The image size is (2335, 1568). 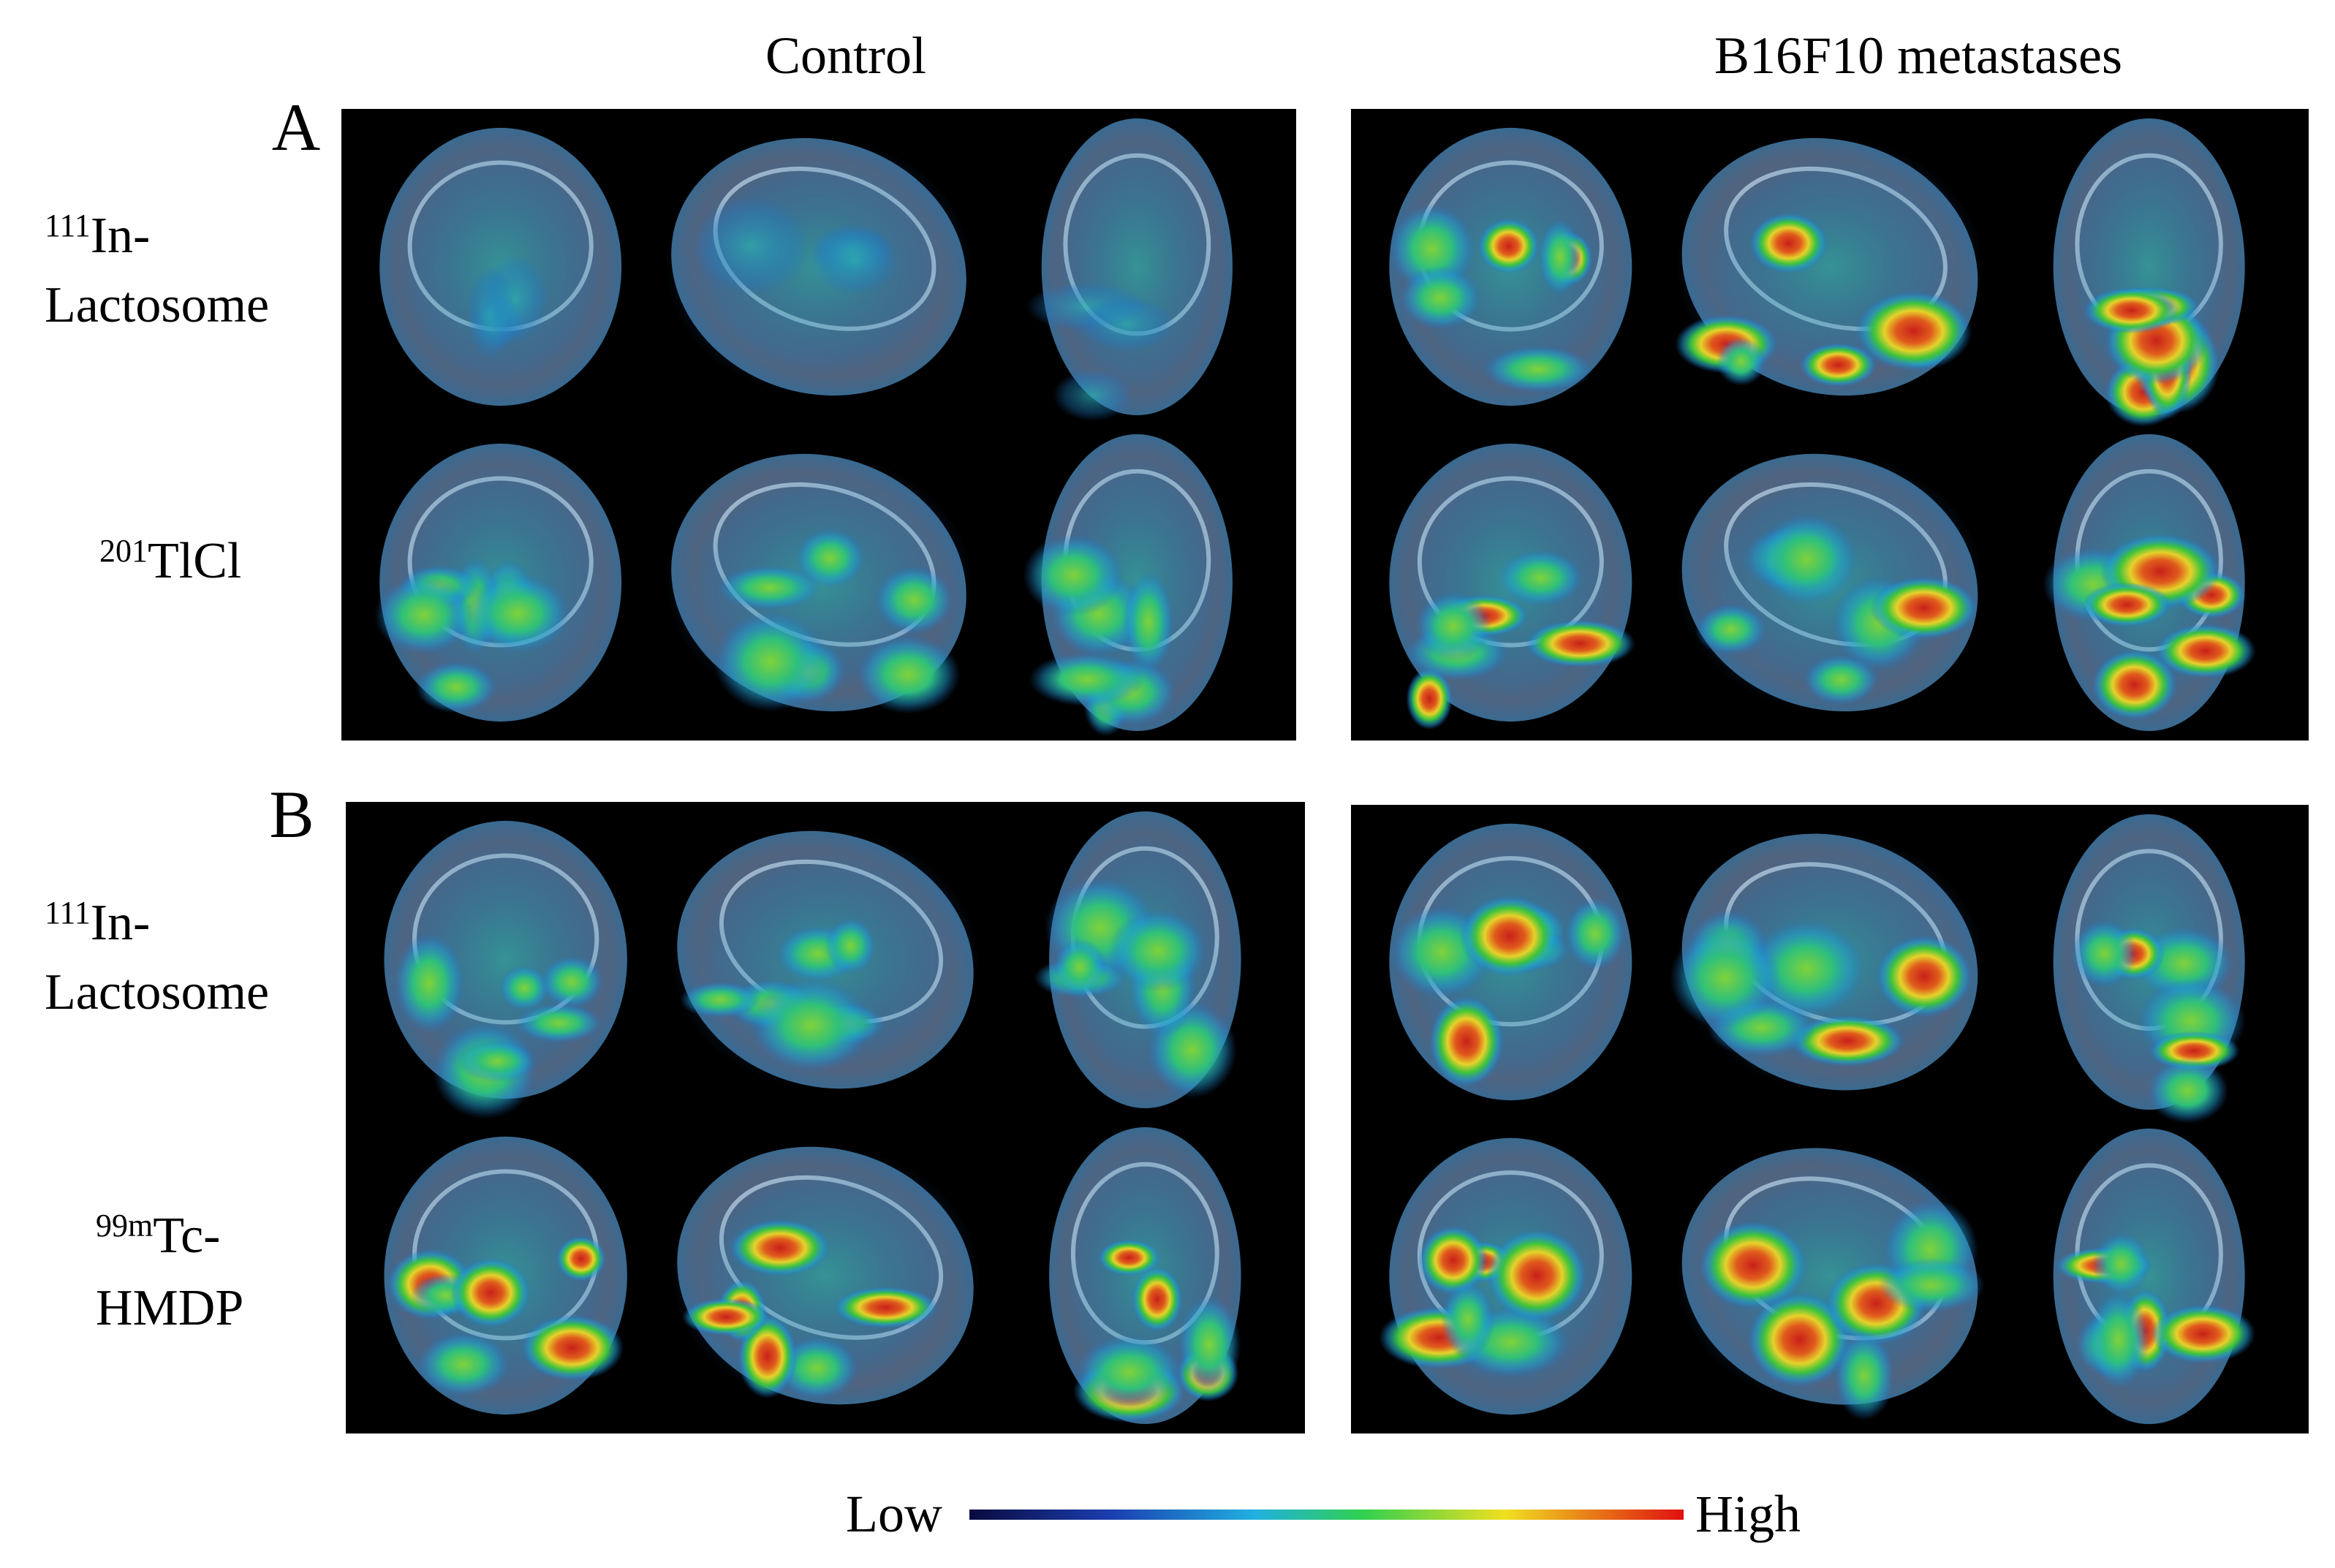 I want to click on superscript: 201, so click(x=123, y=551).